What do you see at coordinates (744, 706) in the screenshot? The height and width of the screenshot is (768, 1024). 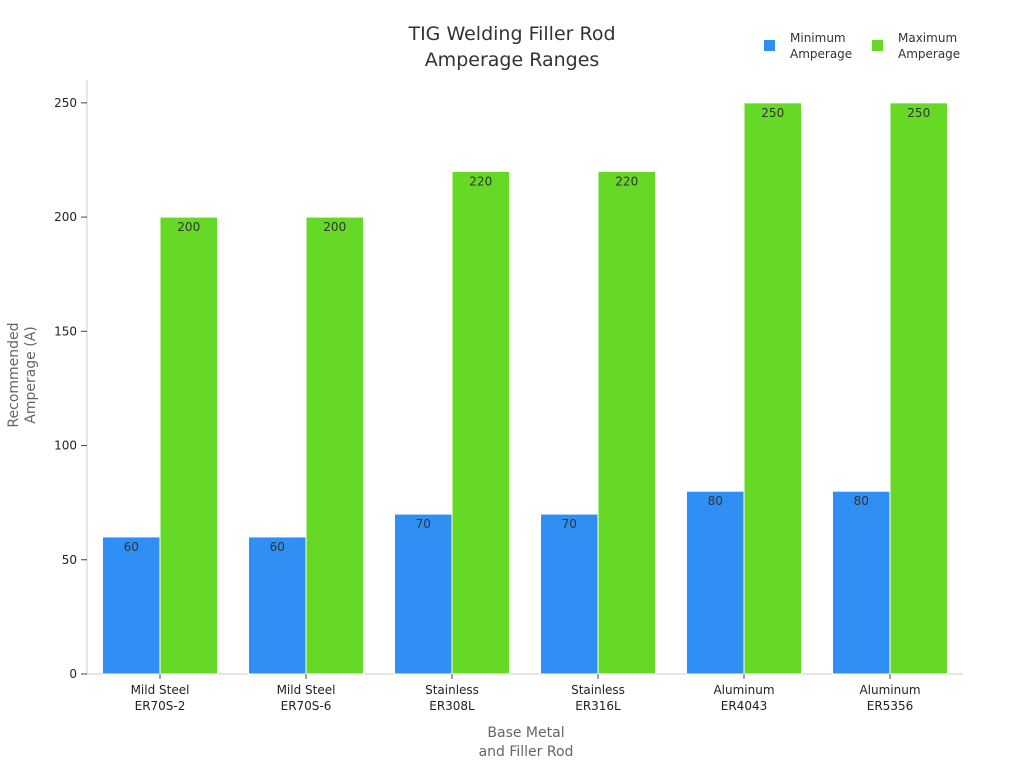 I see `x-tick-label: ER4043` at bounding box center [744, 706].